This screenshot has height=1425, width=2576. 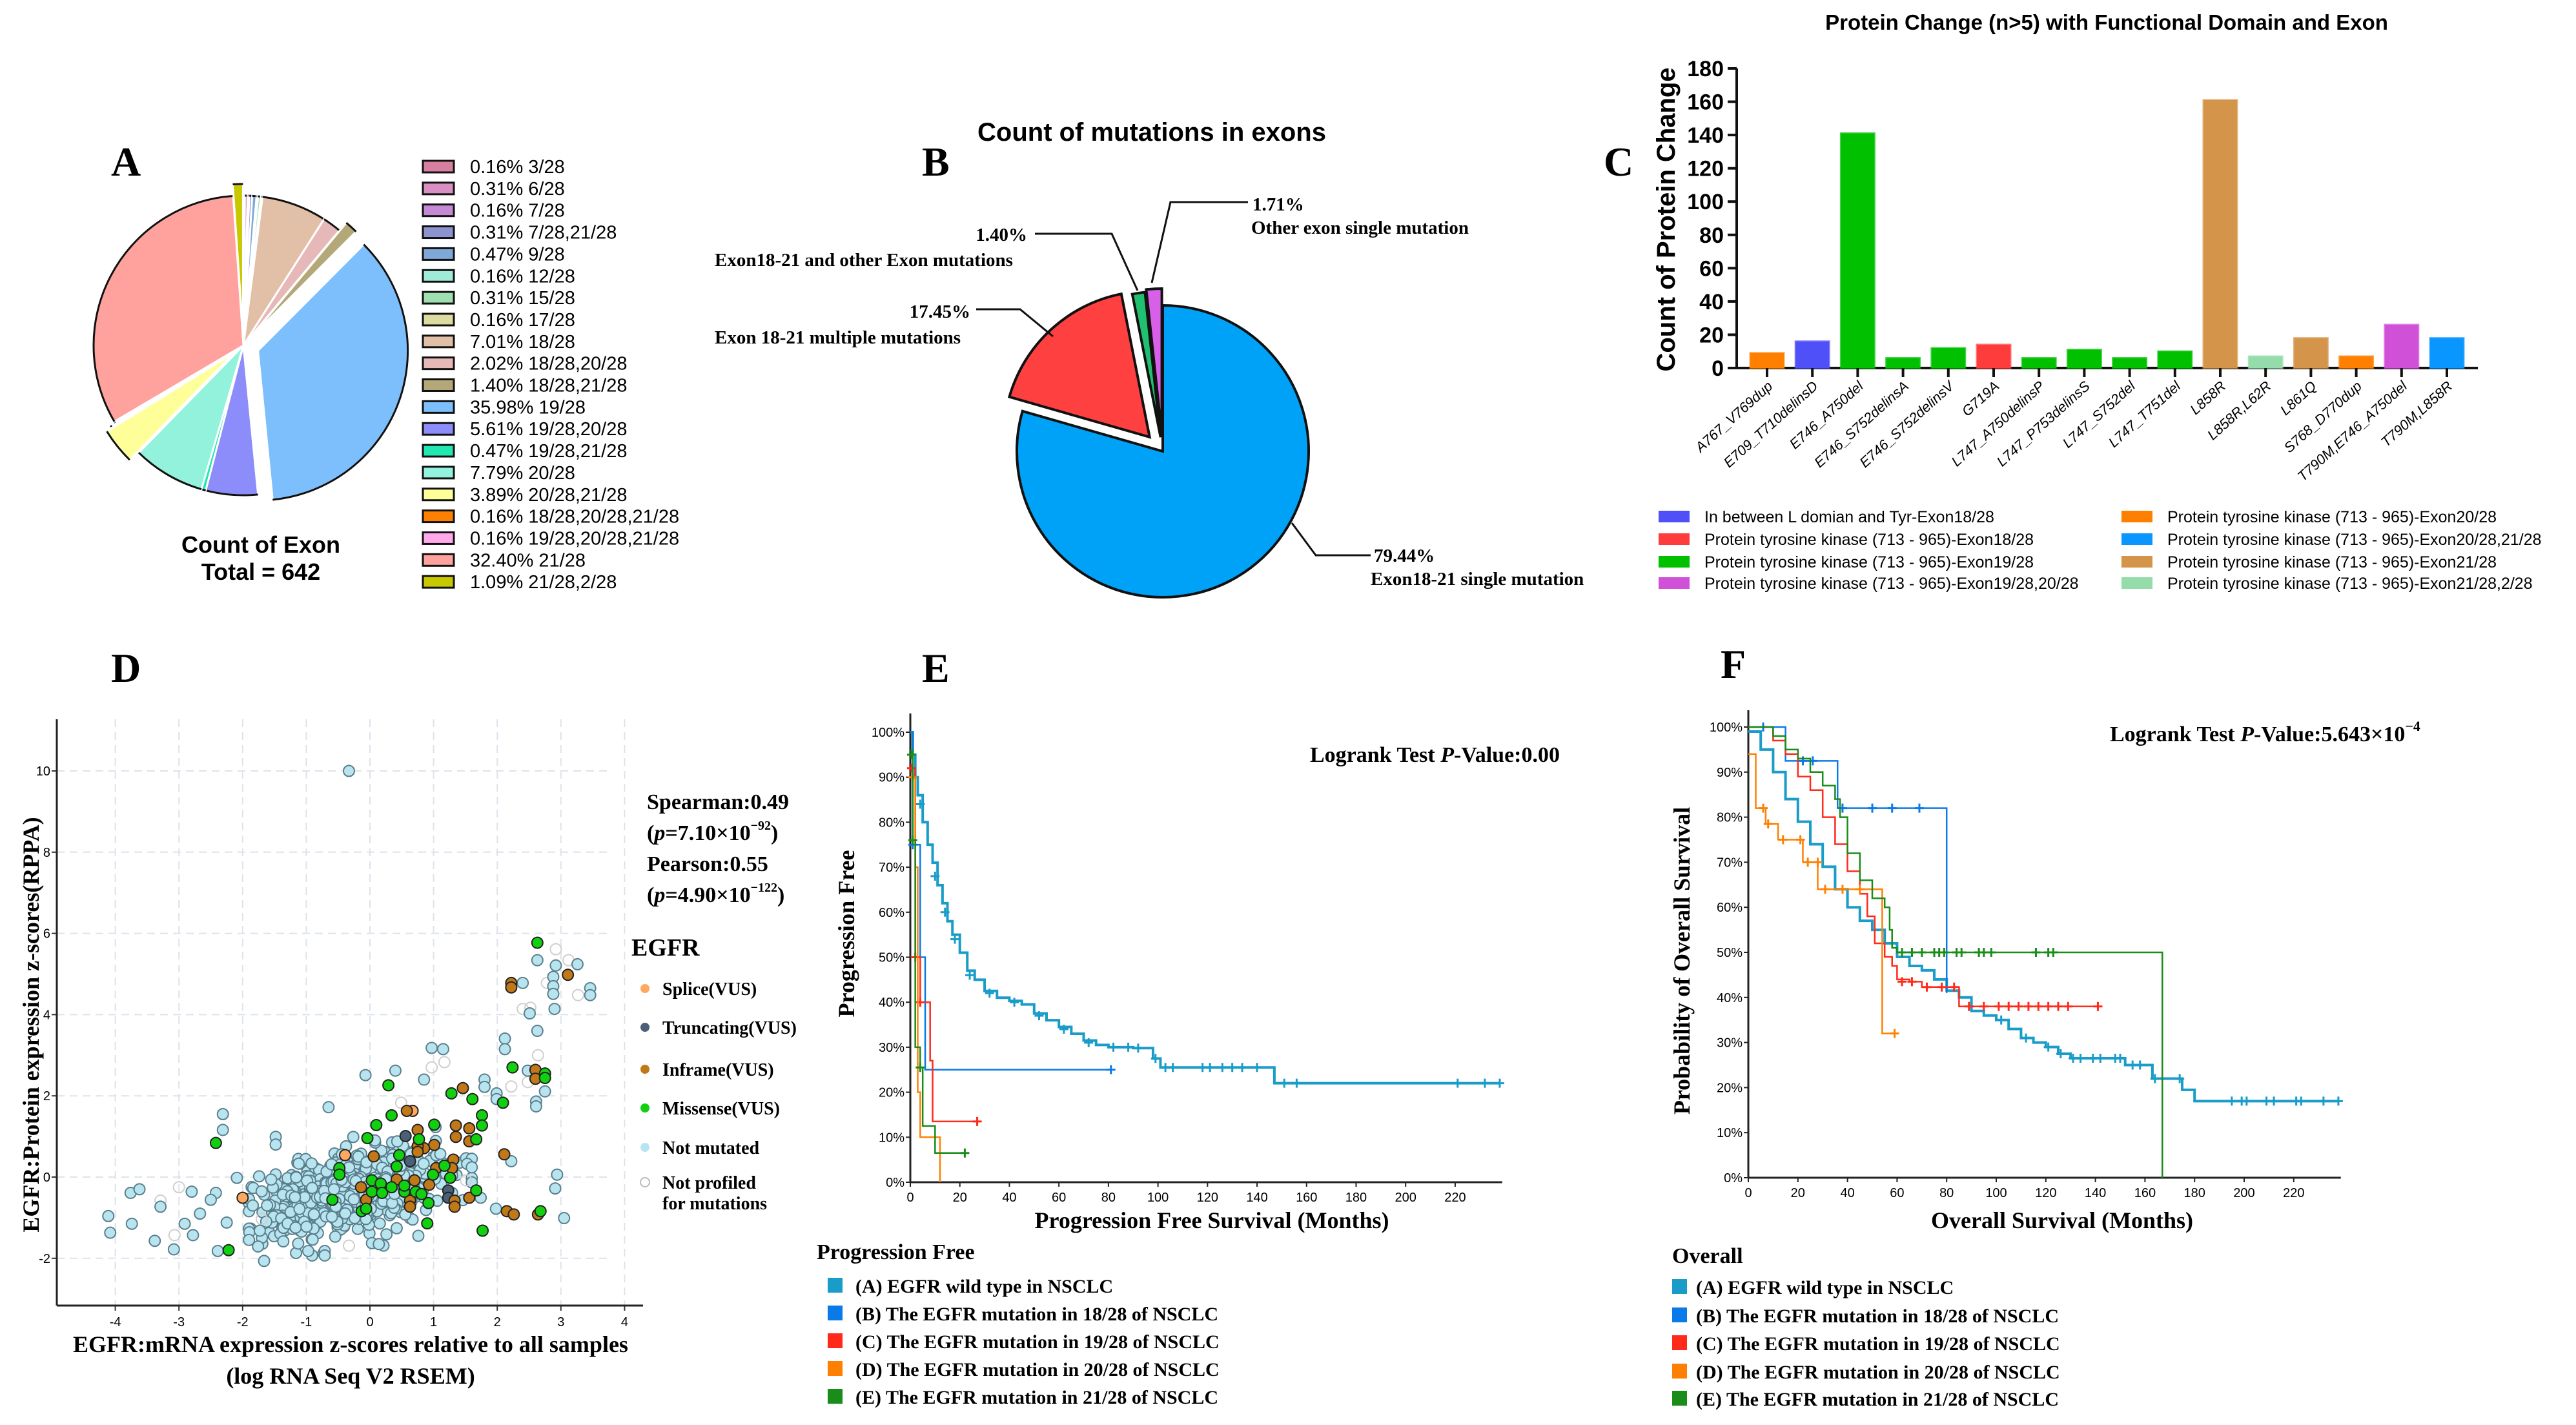 What do you see at coordinates (548, 386) in the screenshot?
I see `legend-label: 1.40% 18/28,21/28` at bounding box center [548, 386].